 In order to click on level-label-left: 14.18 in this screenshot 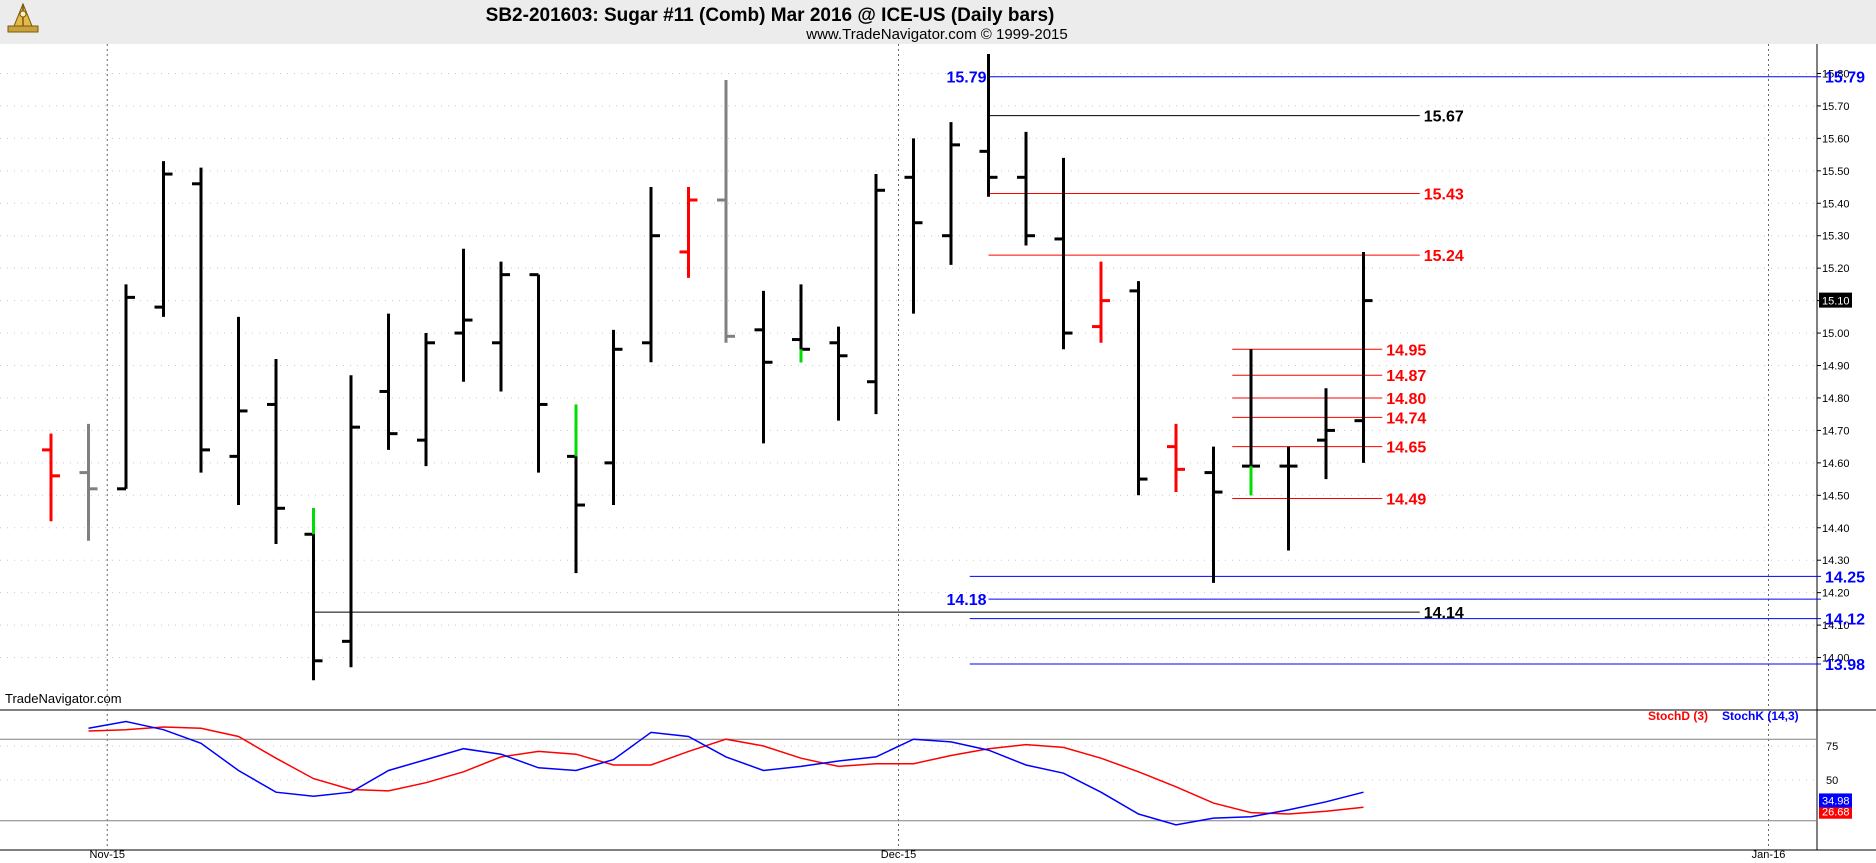, I will do `click(966, 600)`.